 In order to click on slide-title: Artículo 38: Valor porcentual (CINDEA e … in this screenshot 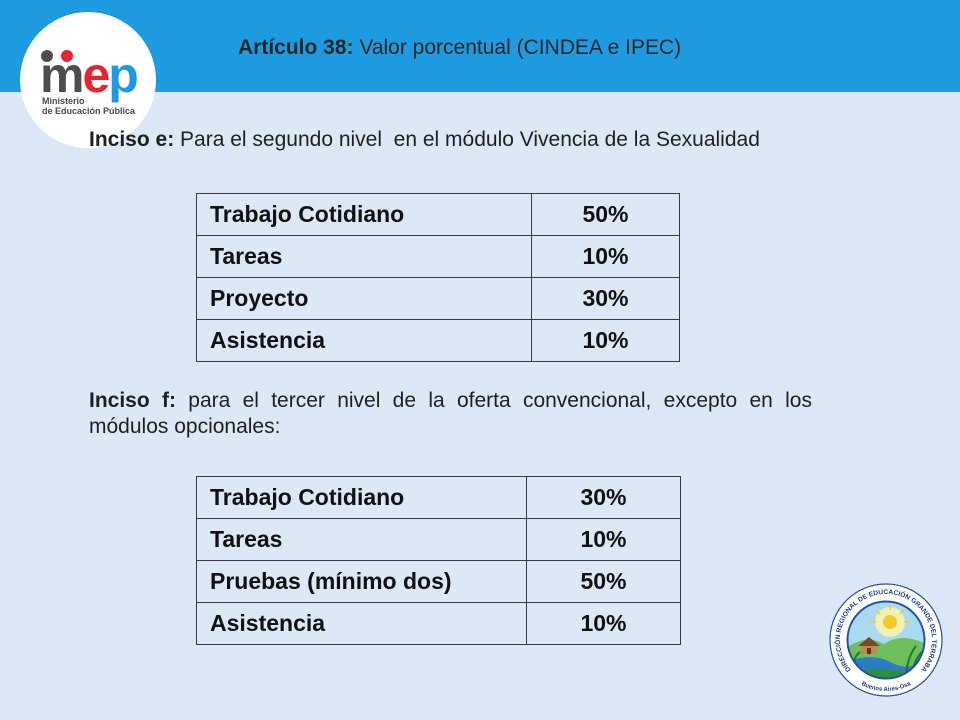, I will do `click(459, 48)`.